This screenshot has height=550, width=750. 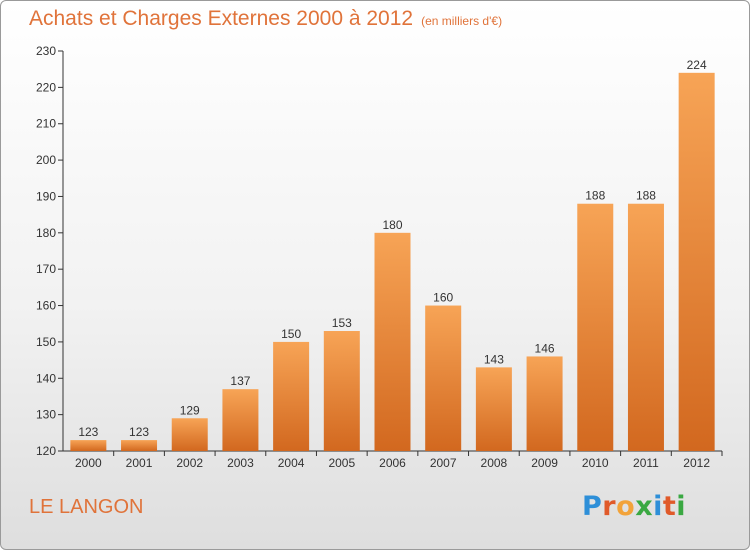 I want to click on y-tick-label: 190, so click(x=46, y=196).